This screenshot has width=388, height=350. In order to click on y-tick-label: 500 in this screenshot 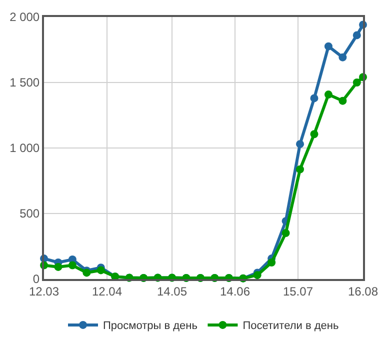, I will do `click(30, 213)`.